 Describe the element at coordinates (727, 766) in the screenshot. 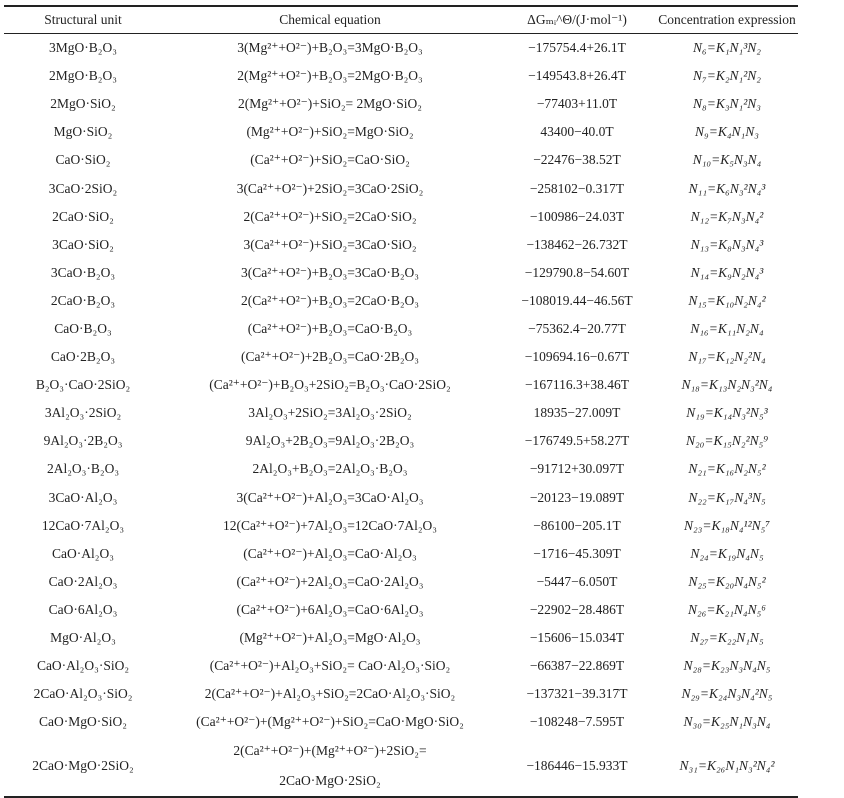

I see `concentration-cell: N₃₁=K₂₆N₁N₃²N₄²` at that location.